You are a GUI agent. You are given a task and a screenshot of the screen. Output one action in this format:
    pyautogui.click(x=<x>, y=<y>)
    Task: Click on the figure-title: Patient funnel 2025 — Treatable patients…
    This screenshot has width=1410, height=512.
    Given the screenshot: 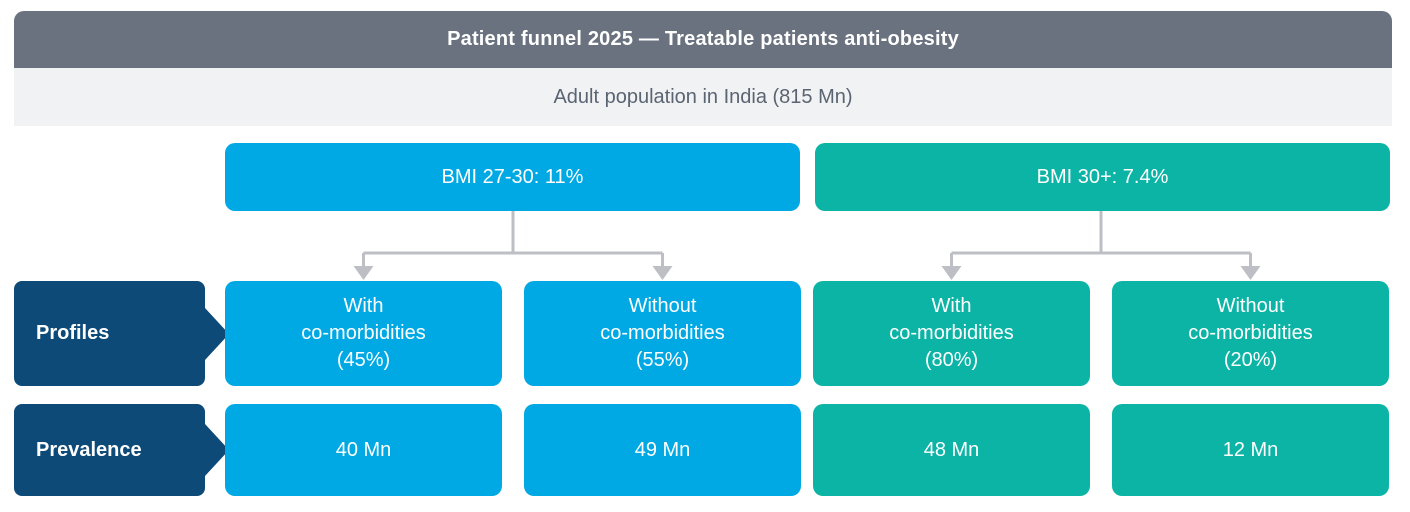 What is the action you would take?
    pyautogui.click(x=703, y=39)
    